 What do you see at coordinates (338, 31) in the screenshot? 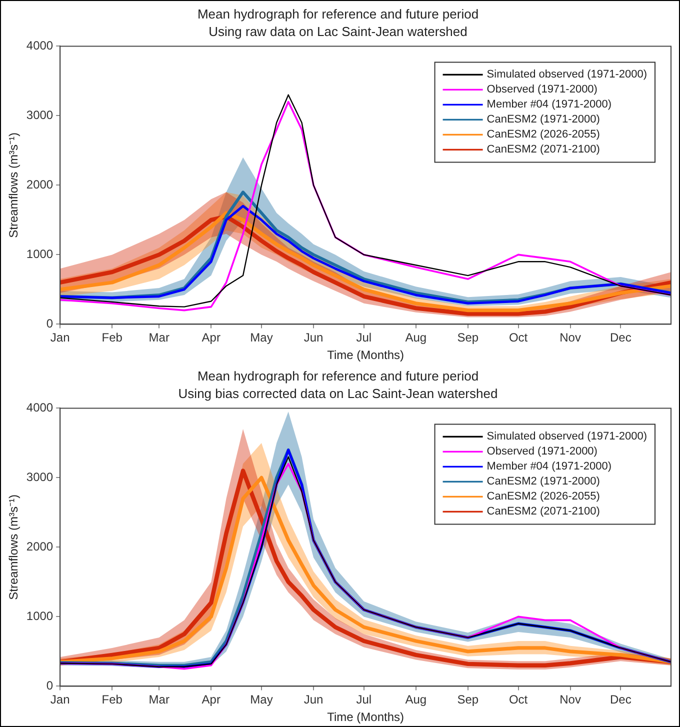
I see `chart-subtitle: Using raw data on Lac Saint-Jean watershed` at bounding box center [338, 31].